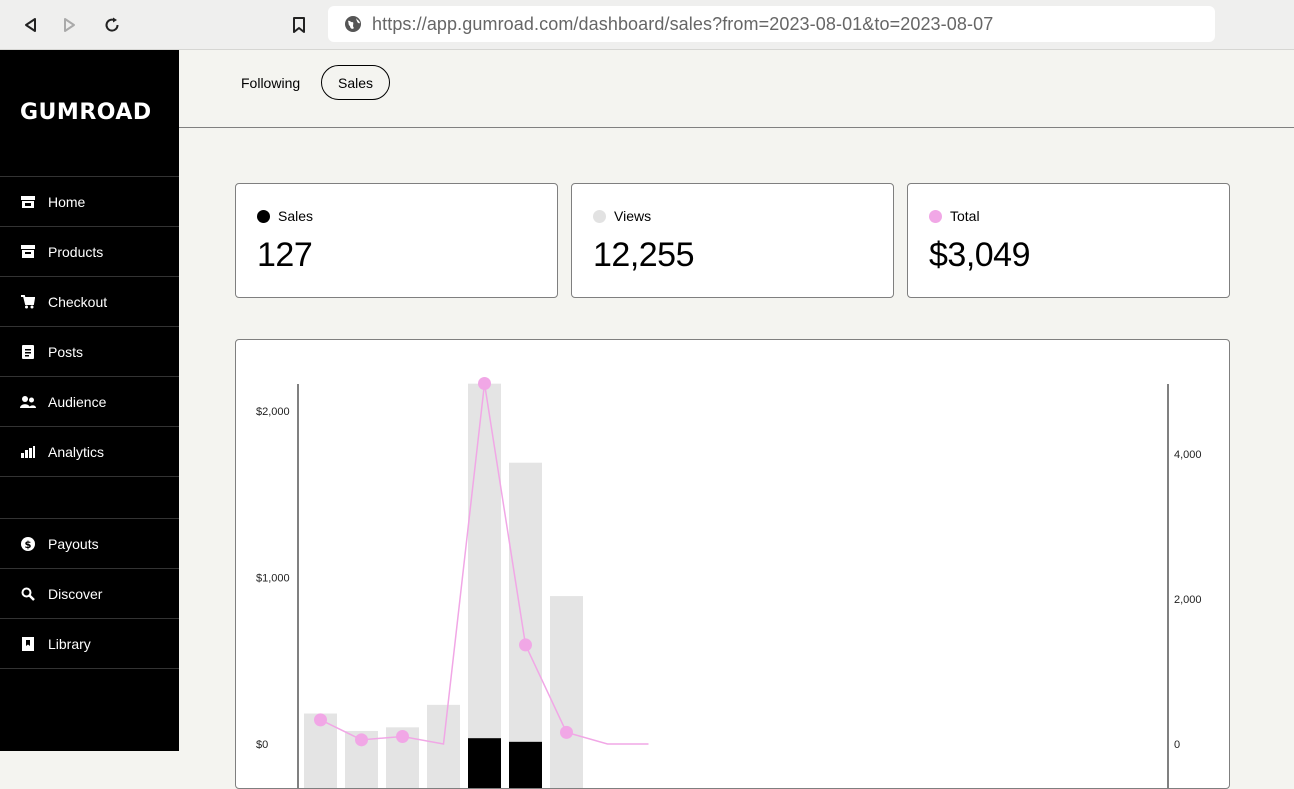 The height and width of the screenshot is (789, 1294). I want to click on sidebar-item-products: Products, so click(89, 251).